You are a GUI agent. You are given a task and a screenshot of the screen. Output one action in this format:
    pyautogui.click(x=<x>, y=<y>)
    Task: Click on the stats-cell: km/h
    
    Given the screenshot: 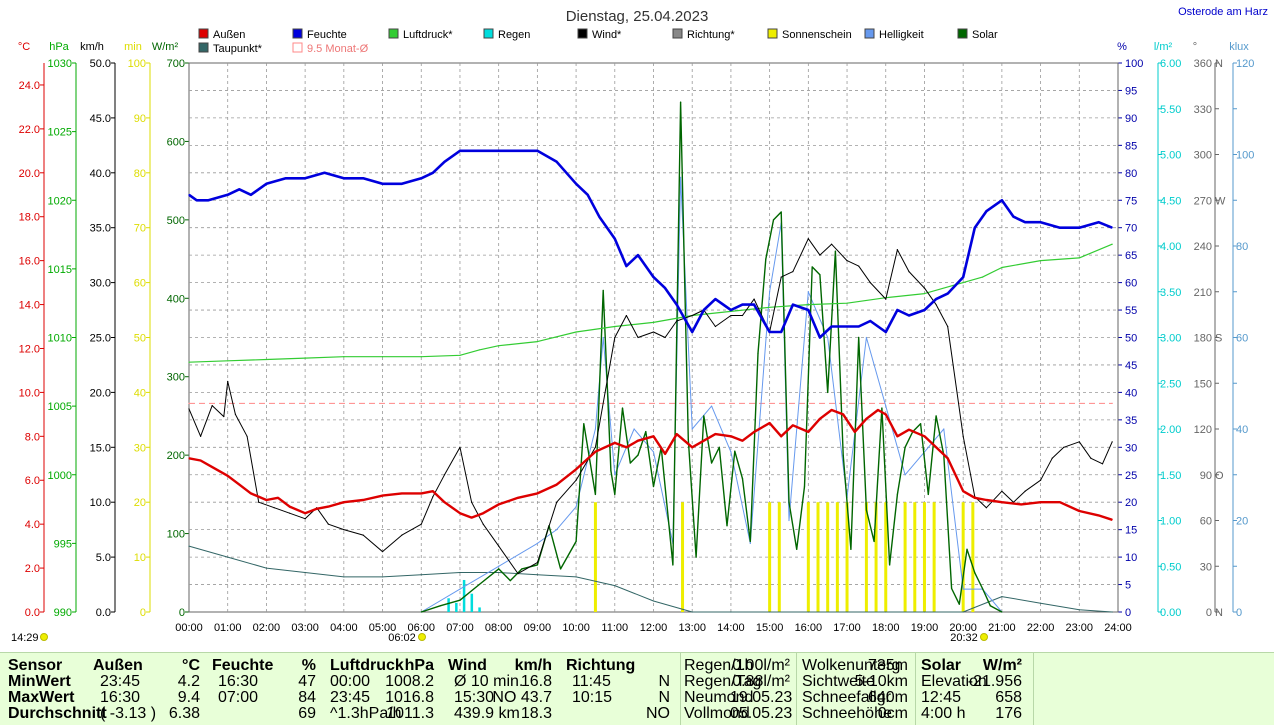 What is the action you would take?
    pyautogui.click(x=533, y=665)
    